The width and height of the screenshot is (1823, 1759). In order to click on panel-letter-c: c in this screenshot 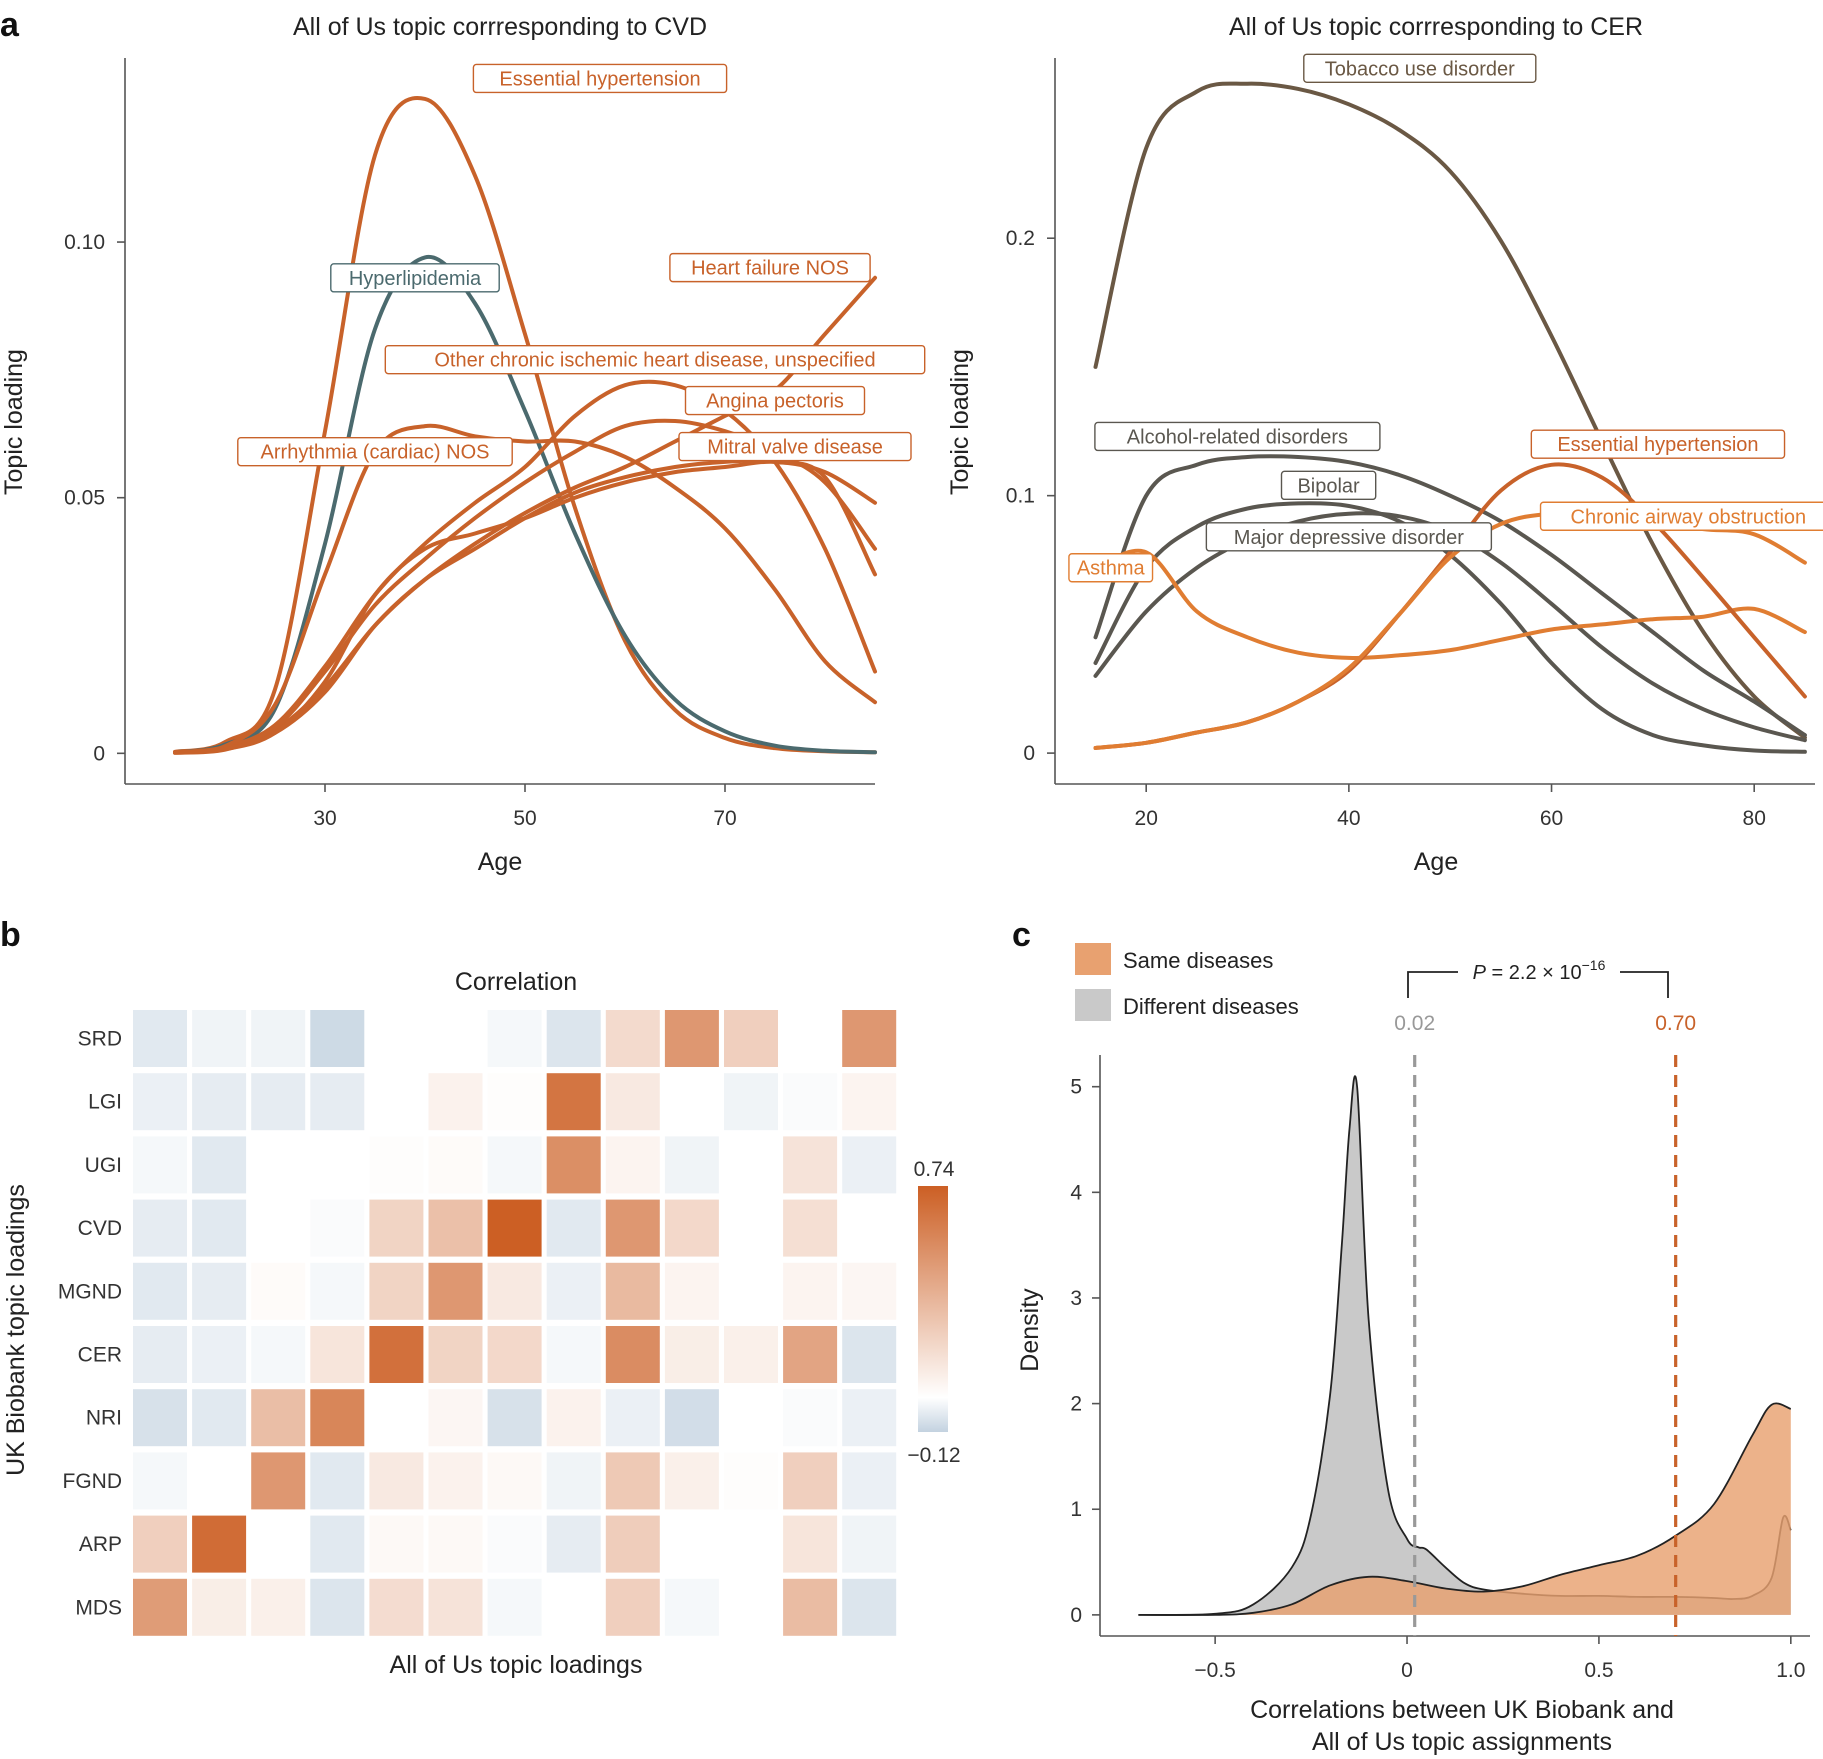, I will do `click(1021, 935)`.